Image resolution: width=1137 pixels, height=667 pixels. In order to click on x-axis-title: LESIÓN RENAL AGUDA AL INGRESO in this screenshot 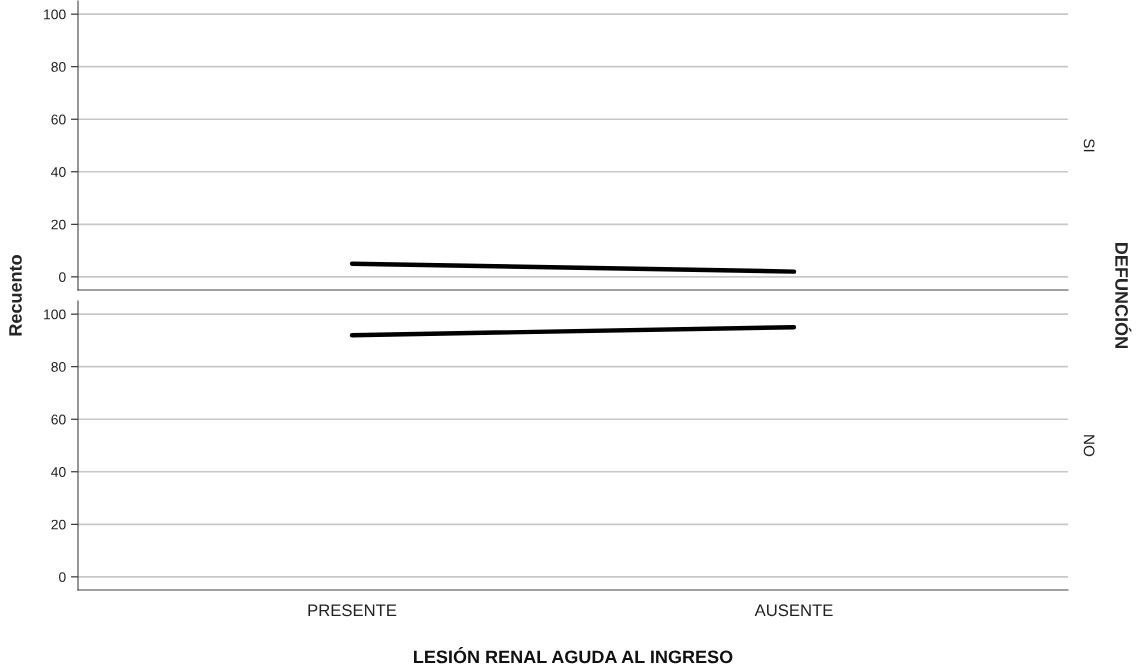, I will do `click(573, 655)`.